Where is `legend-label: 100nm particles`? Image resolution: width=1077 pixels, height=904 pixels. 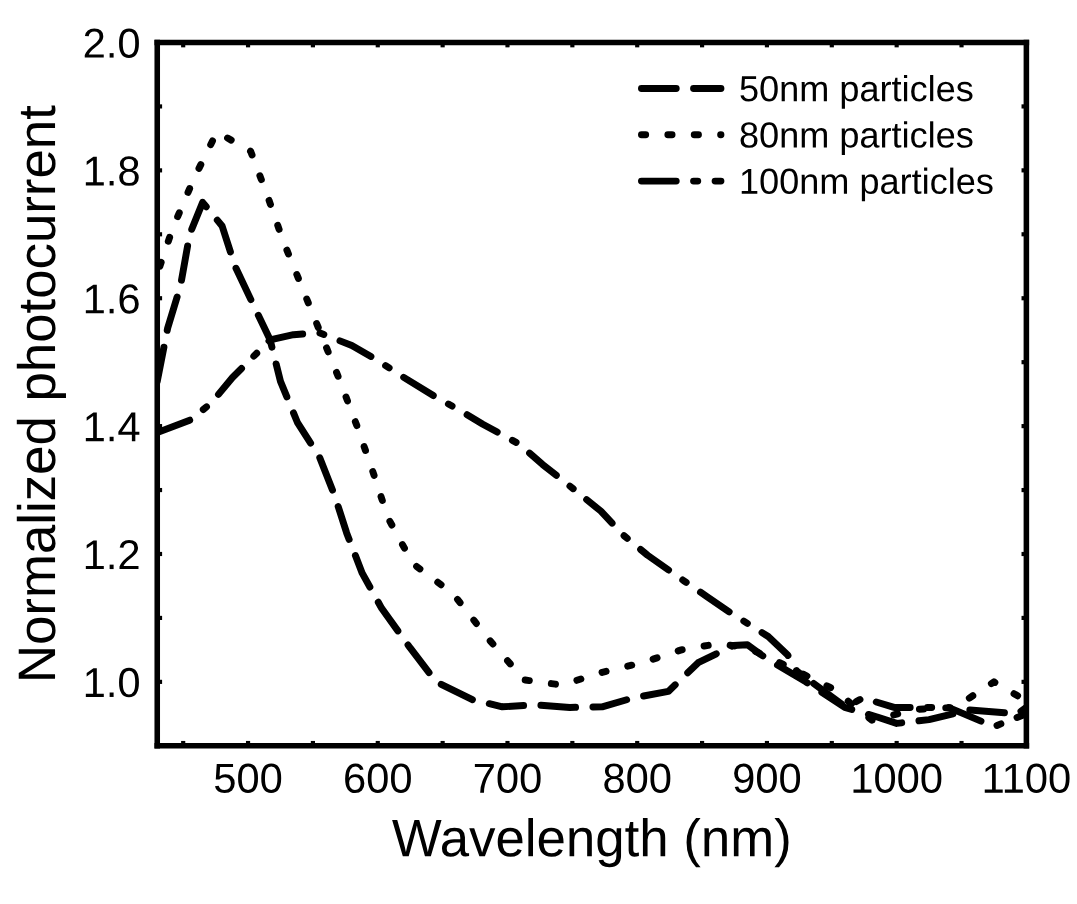
legend-label: 100nm particles is located at coordinates (867, 184).